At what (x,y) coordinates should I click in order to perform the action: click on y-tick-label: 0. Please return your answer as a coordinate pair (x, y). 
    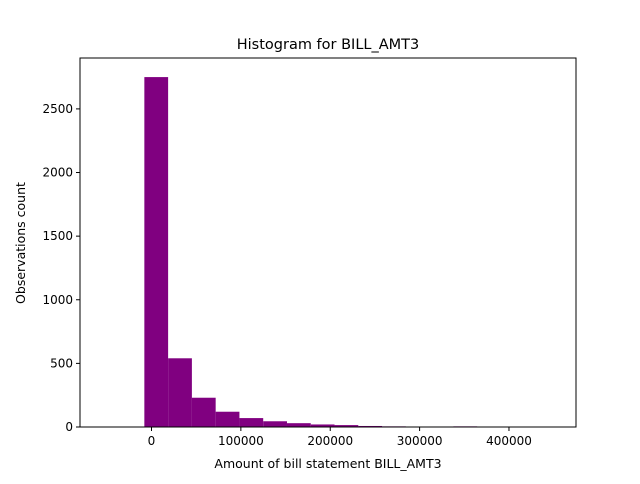
    Looking at the image, I should click on (69, 427).